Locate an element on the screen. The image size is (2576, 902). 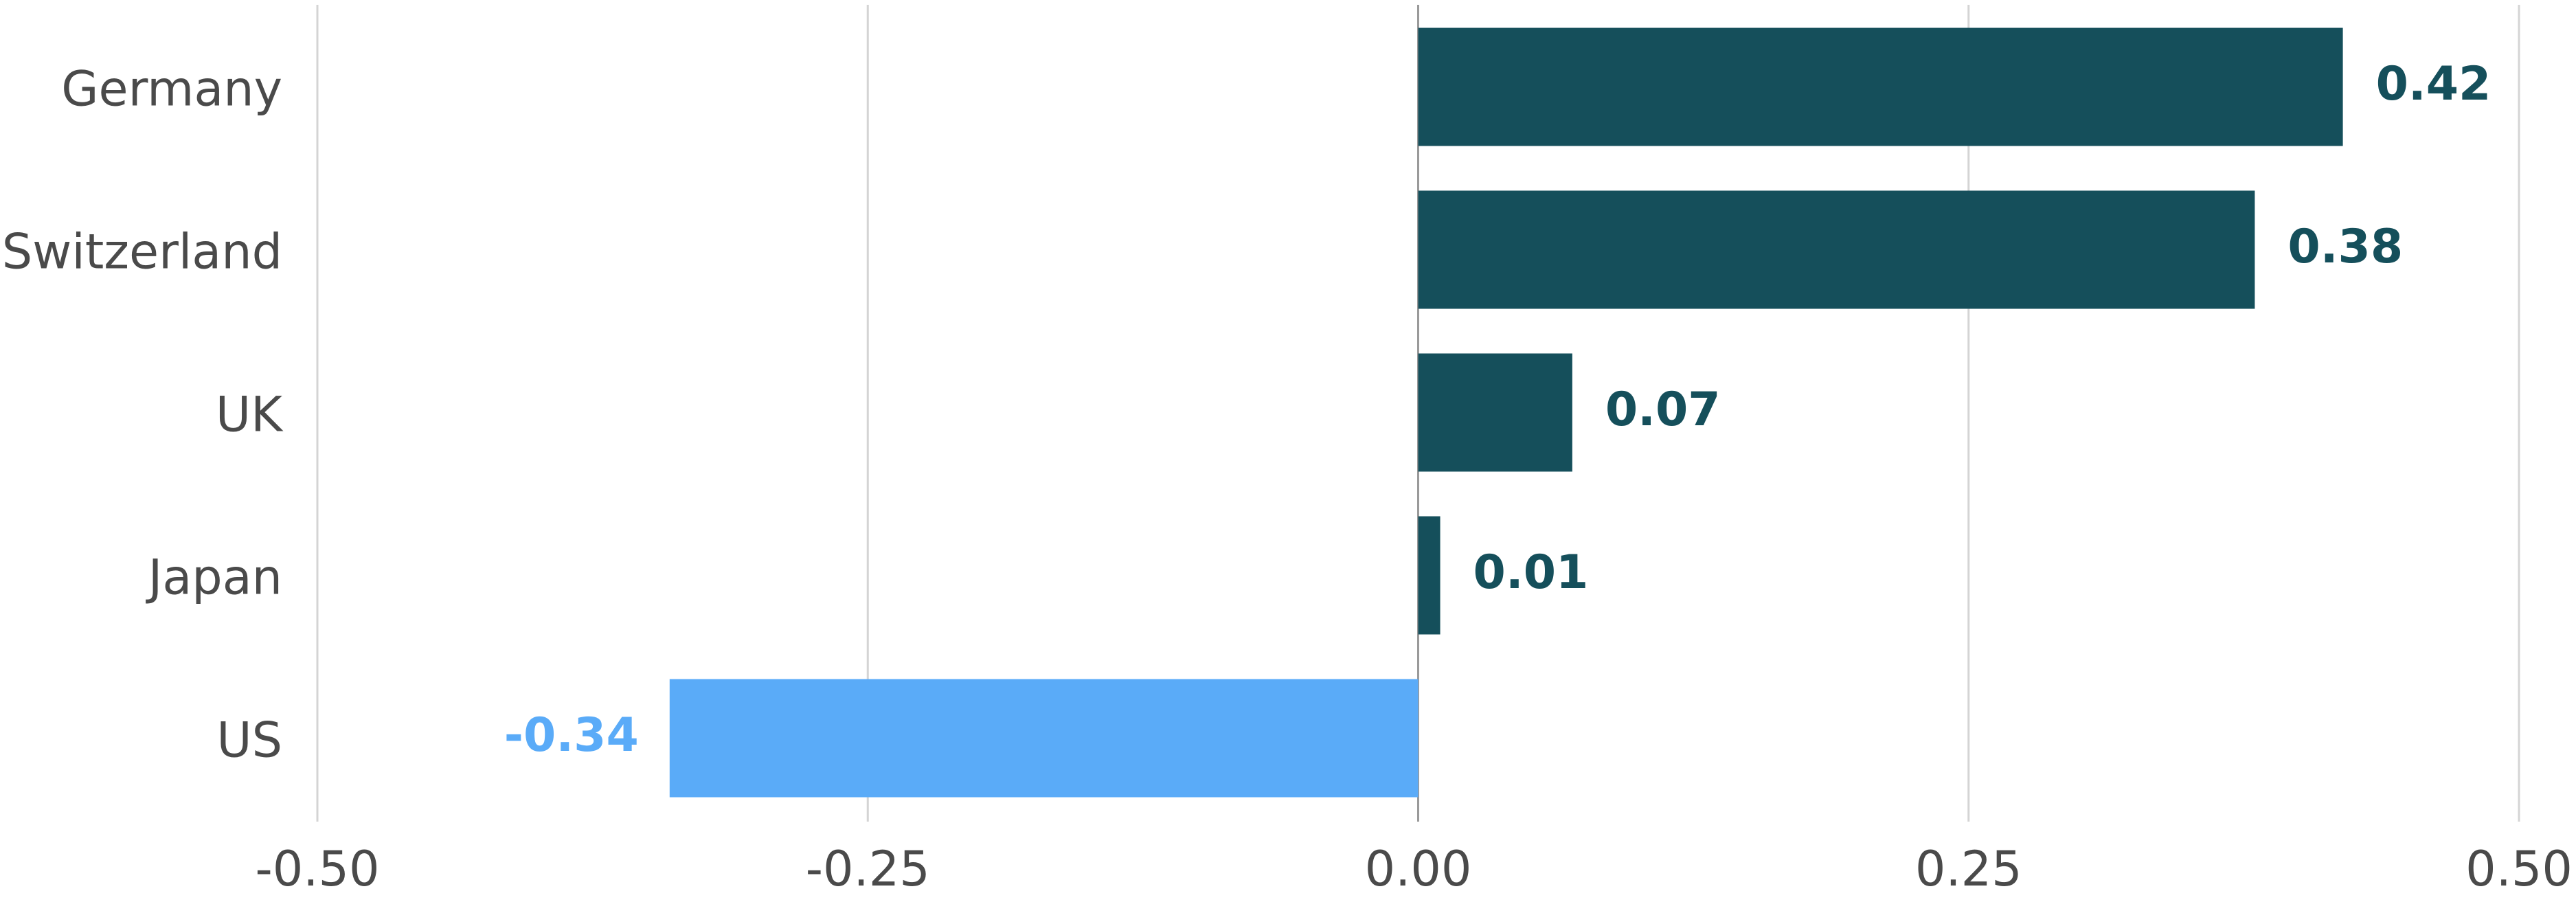
x-tick-label: 0.00 is located at coordinates (1418, 869).